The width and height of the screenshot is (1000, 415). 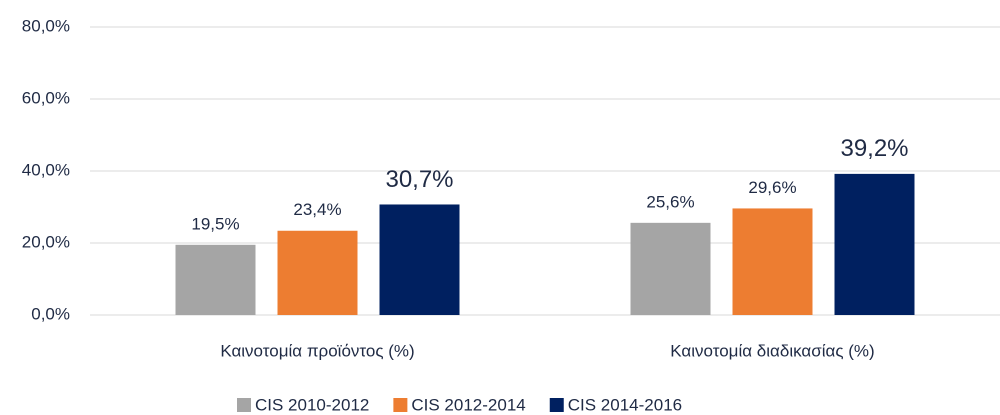 What do you see at coordinates (468, 404) in the screenshot?
I see `legend-label: CIS 2012-2014` at bounding box center [468, 404].